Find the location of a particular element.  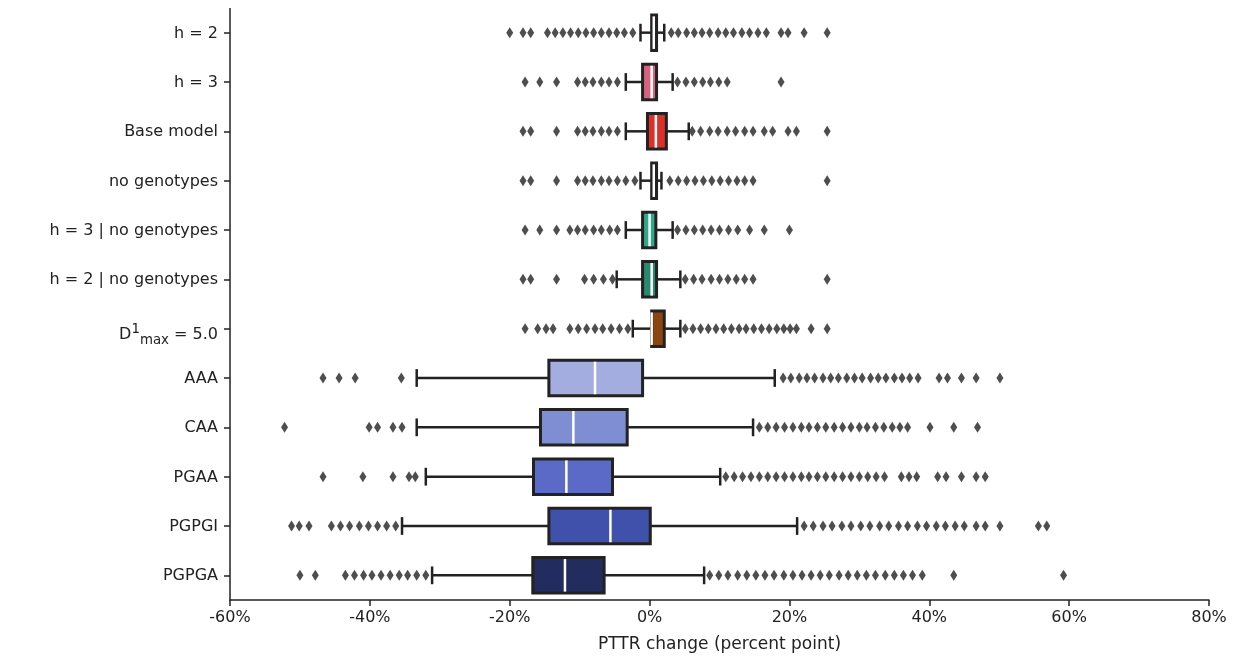

y-tick-label: h = 3 | no genotypes is located at coordinates (133, 230).